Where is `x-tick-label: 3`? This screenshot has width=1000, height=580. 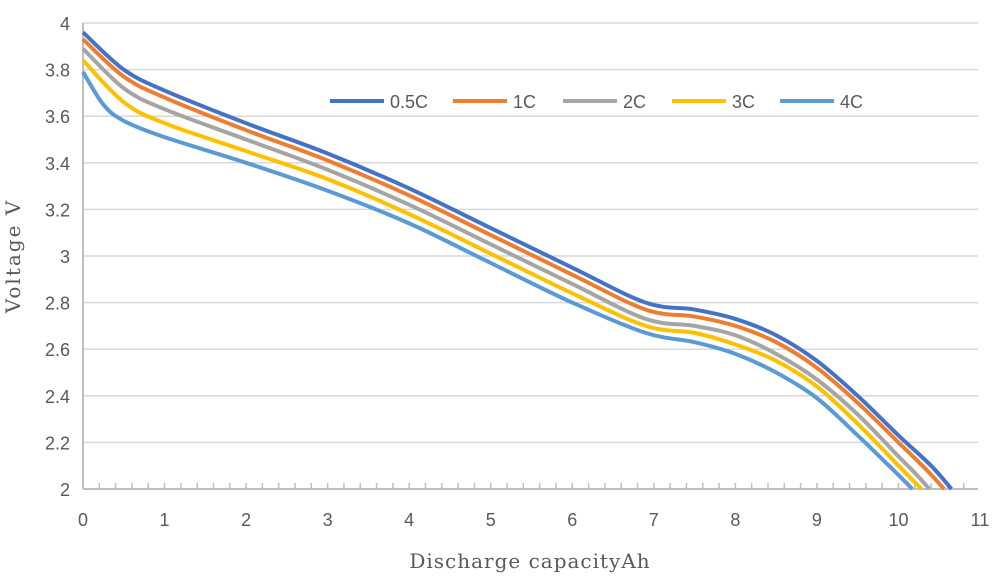 x-tick-label: 3 is located at coordinates (328, 520).